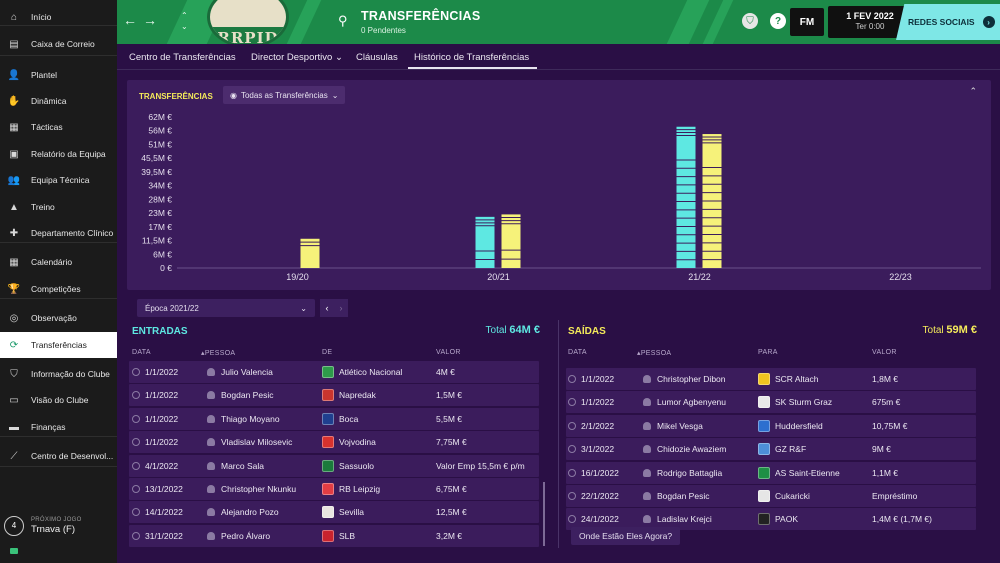 This screenshot has height=563, width=1000. I want to click on table-row: 31/1/2022 Pedro Álvaro SLB 3,2M €, so click(334, 535).